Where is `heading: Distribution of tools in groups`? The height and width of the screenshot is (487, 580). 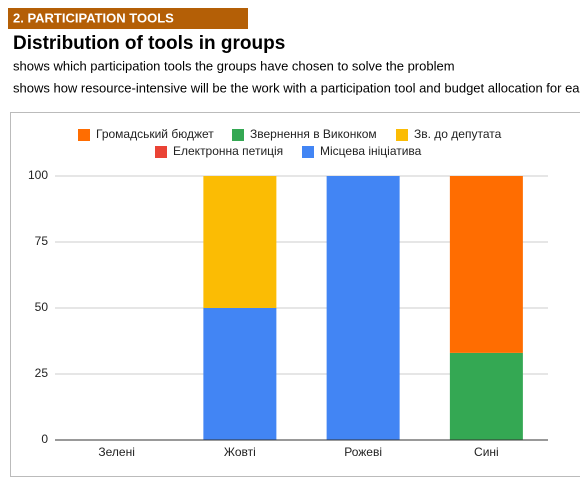
heading: Distribution of tools in groups is located at coordinates (149, 43).